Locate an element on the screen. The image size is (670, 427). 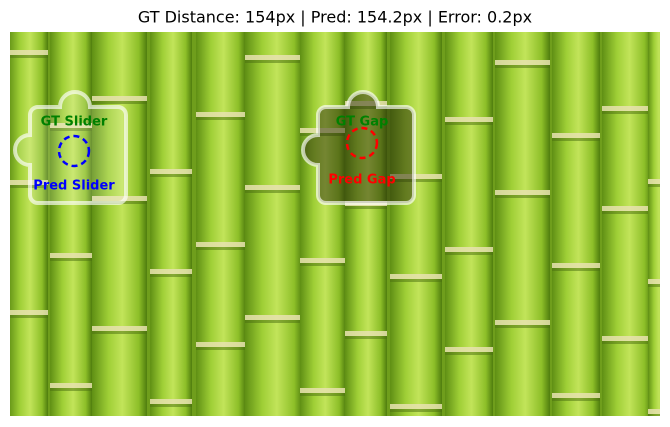
label: GT Slider is located at coordinates (74, 122).